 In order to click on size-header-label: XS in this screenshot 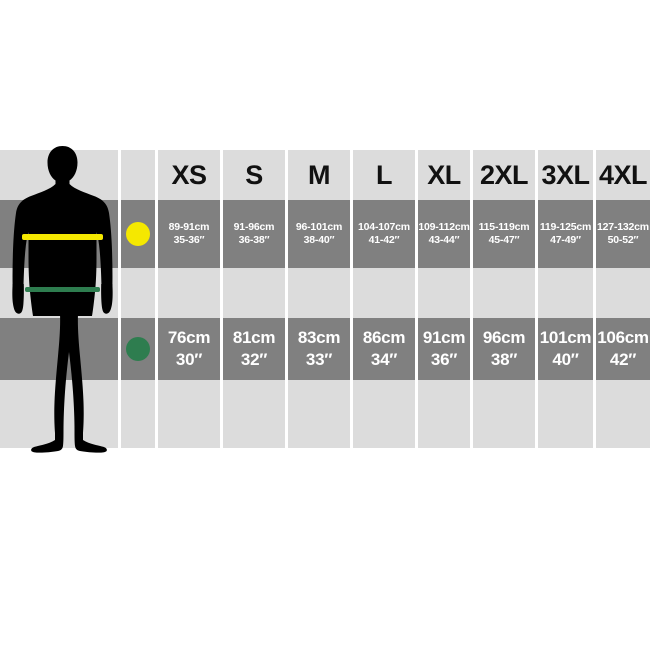, I will do `click(189, 174)`.